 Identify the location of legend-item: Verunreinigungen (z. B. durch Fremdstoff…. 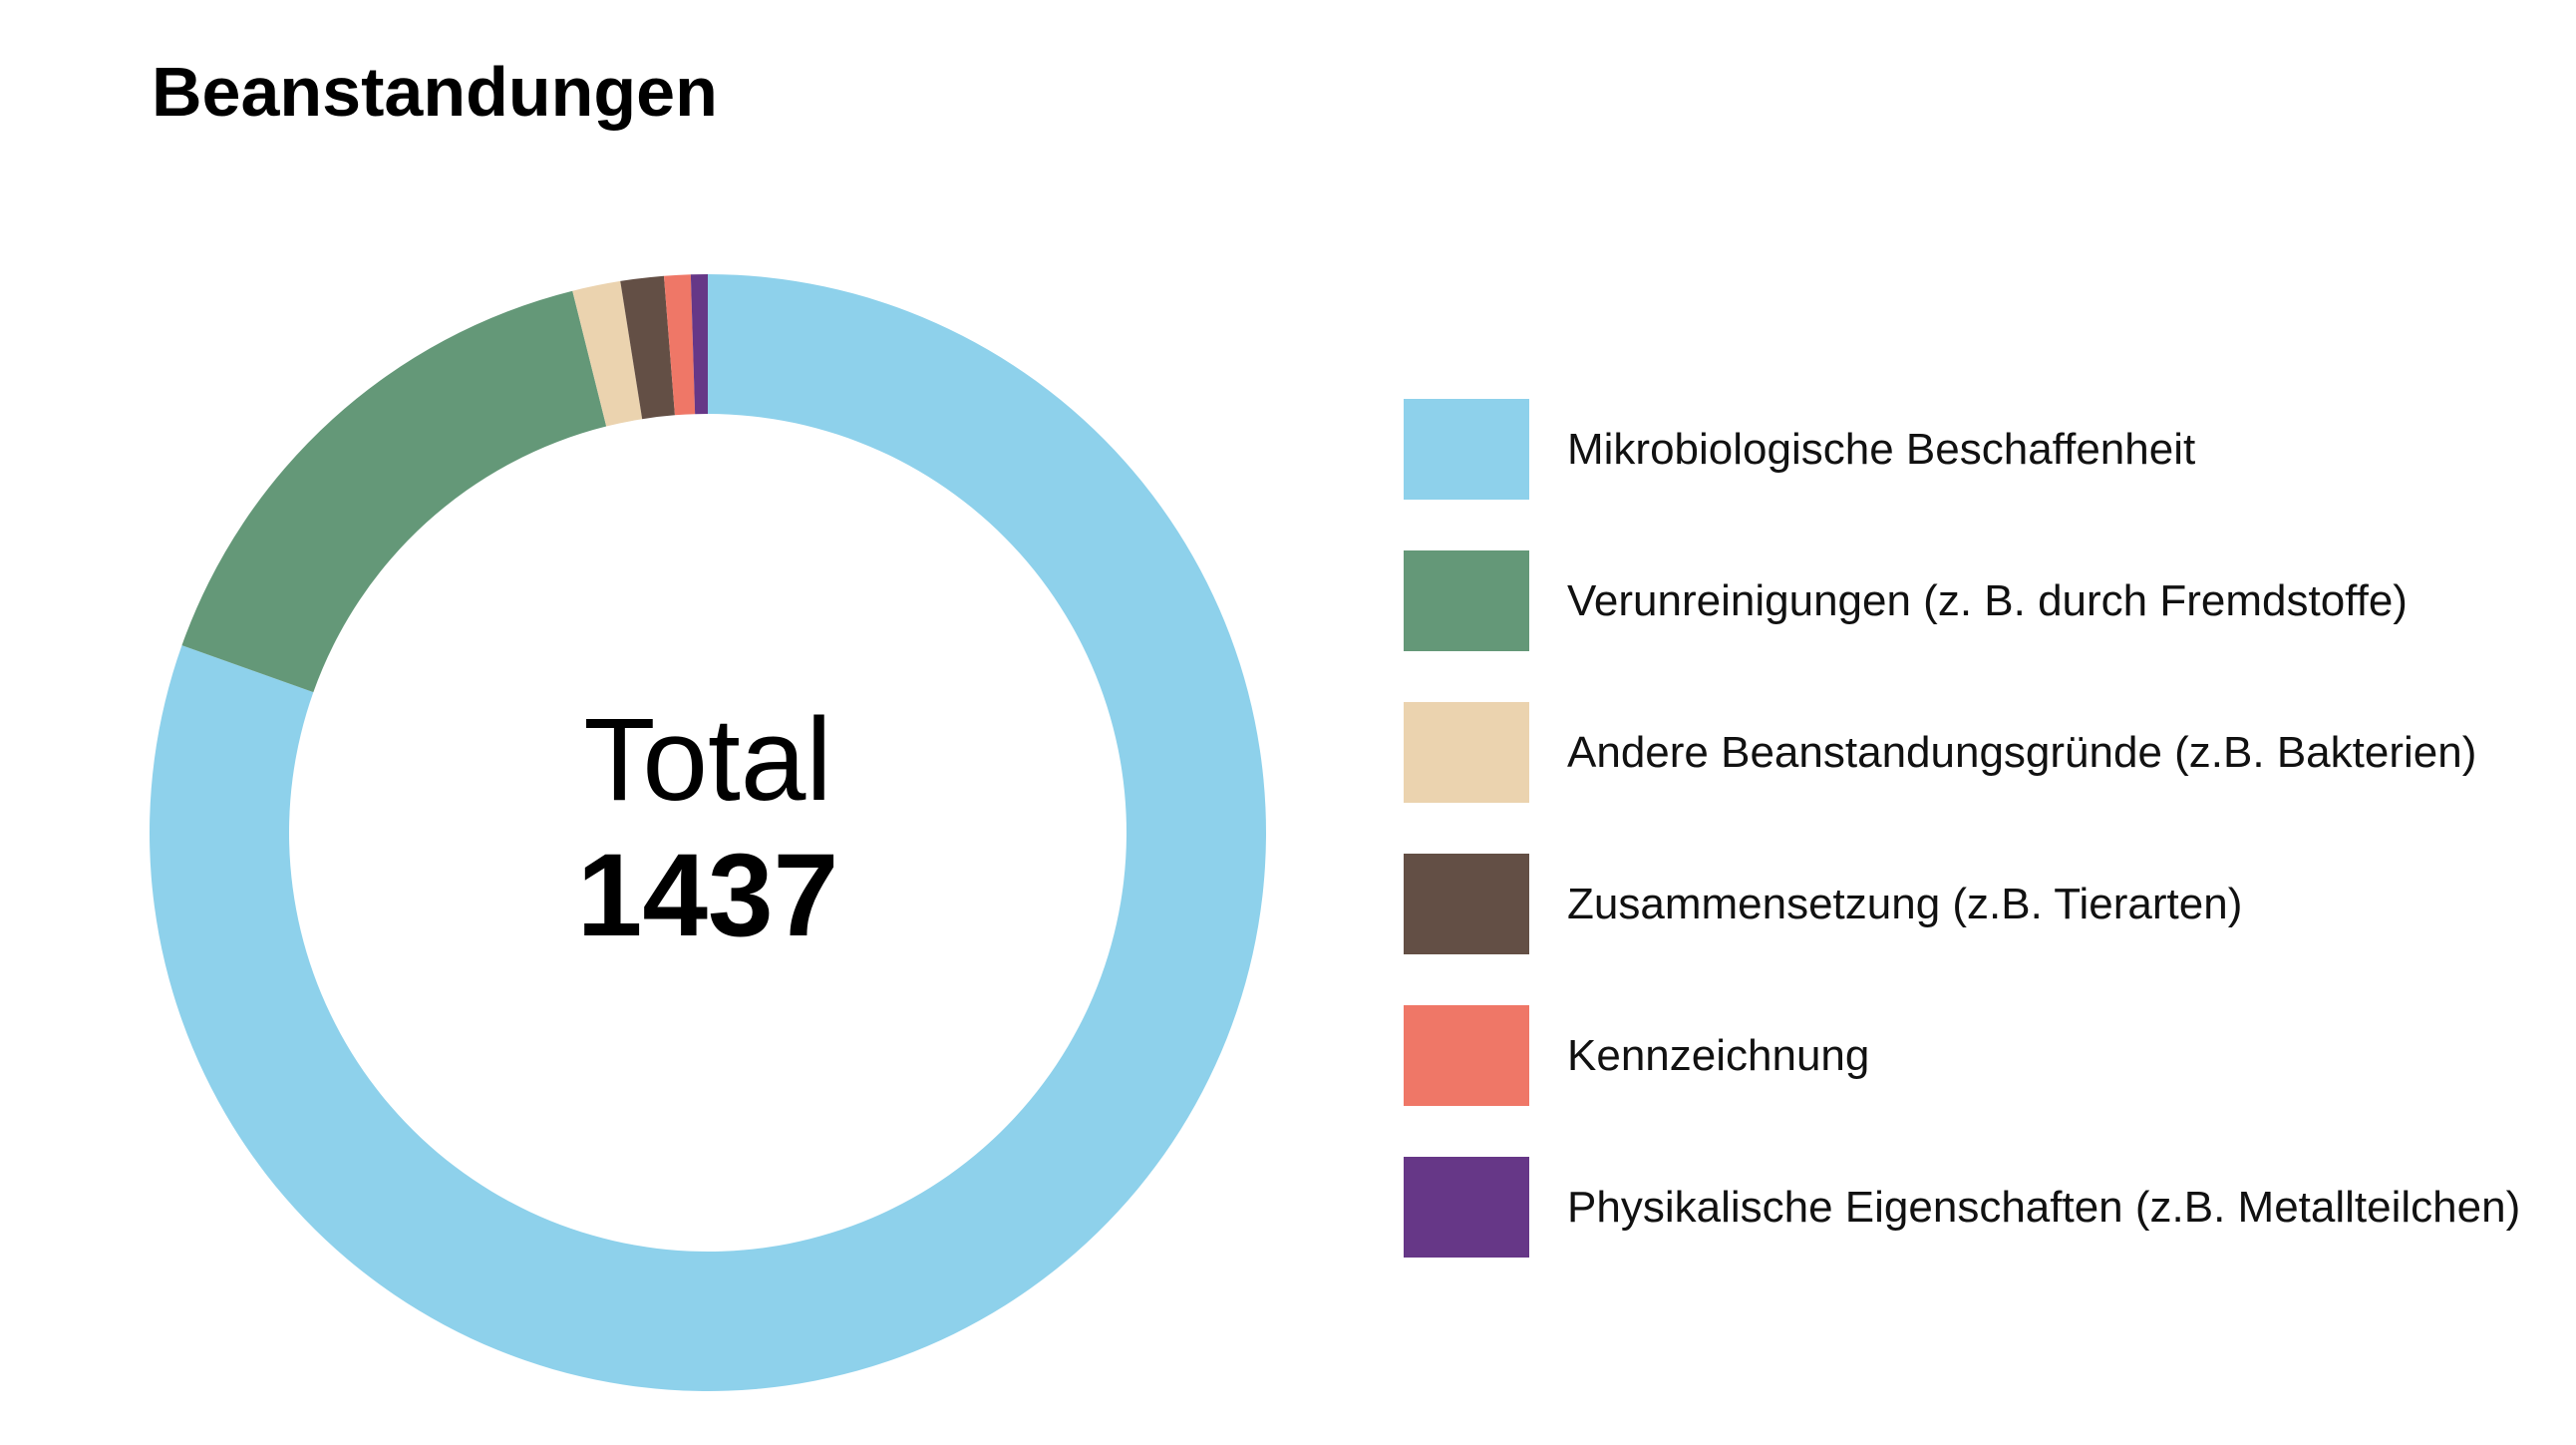
(1962, 601).